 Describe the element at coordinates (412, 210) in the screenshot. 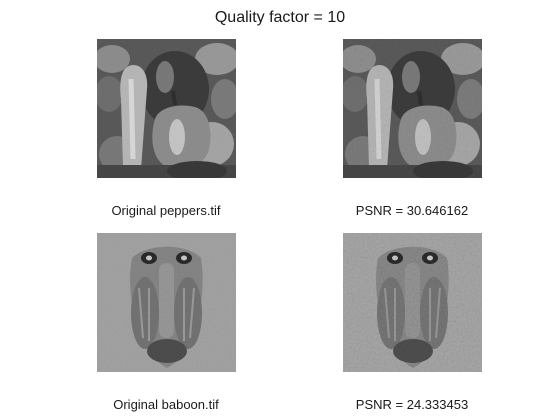

I see `peppers-psnr-caption: PSNR = 30.646162` at that location.